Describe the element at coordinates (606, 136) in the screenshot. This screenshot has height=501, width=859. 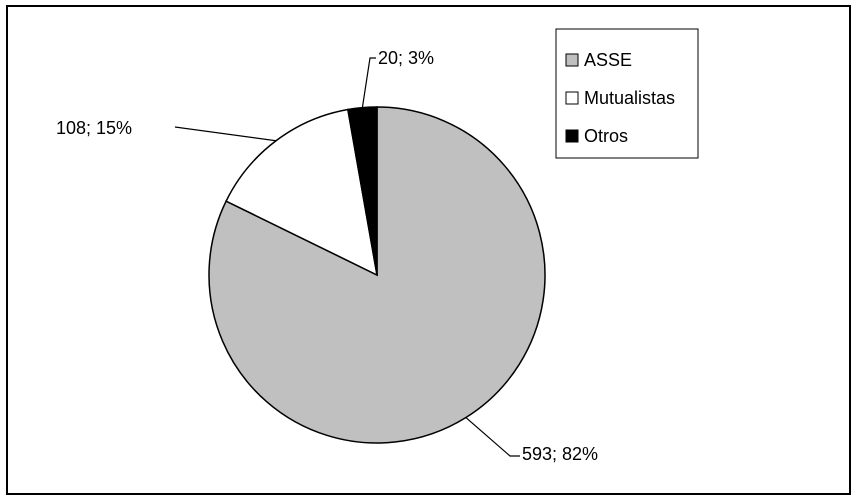
I see `legend-label-otros: Otros` at that location.